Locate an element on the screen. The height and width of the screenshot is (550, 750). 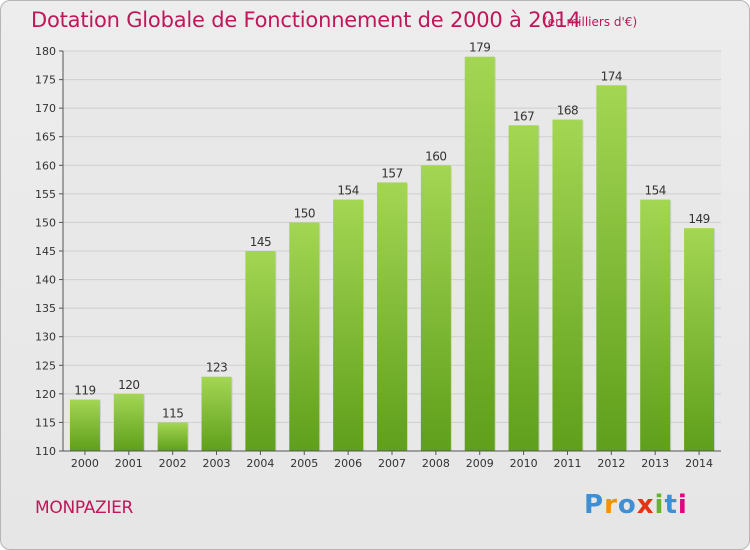
bar-value-label: 120 is located at coordinates (128, 385).